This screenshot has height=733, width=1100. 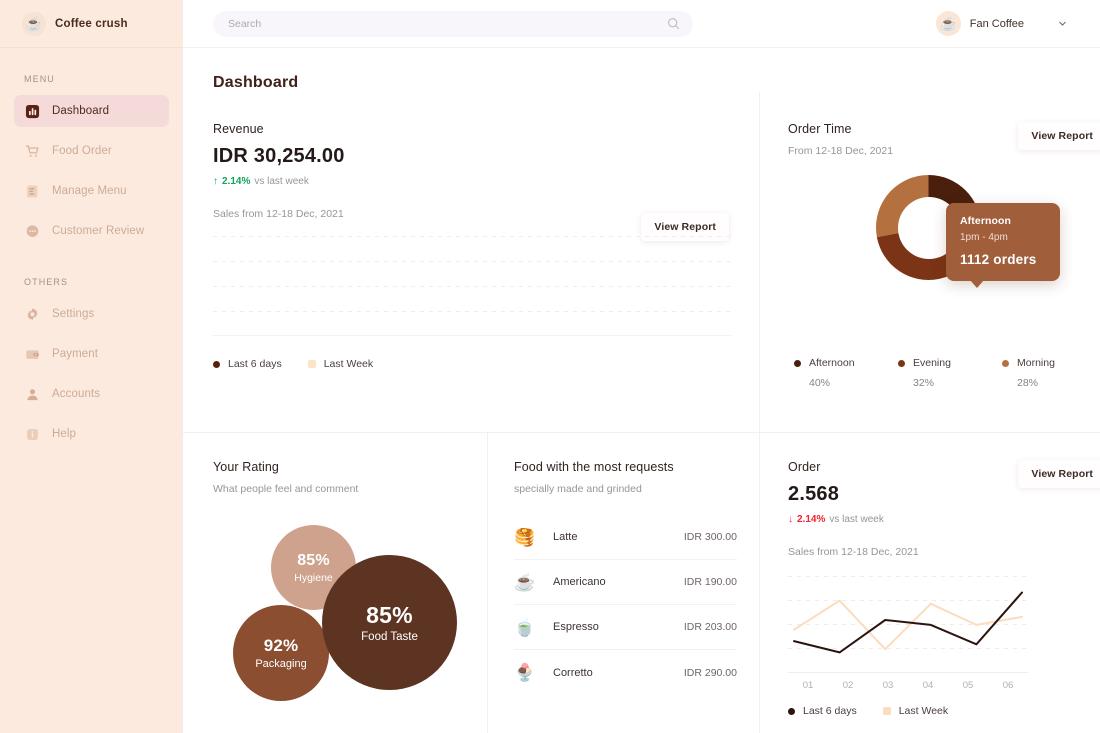 What do you see at coordinates (281, 664) in the screenshot?
I see `bubble-label: Packaging` at bounding box center [281, 664].